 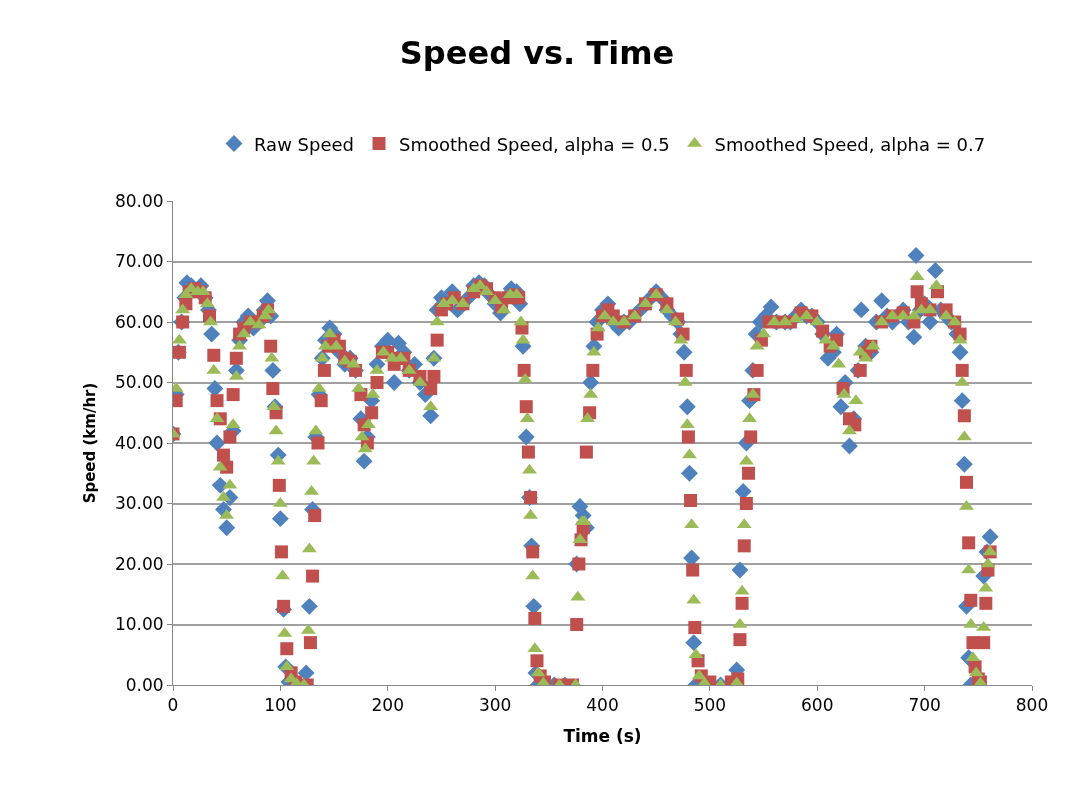 I want to click on chart-title: Speed vs. Time, so click(x=537, y=52).